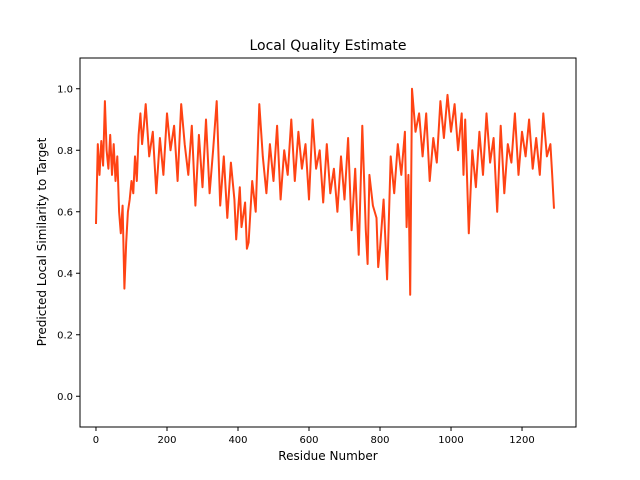  What do you see at coordinates (65, 151) in the screenshot?
I see `y-tick-label: 0.8` at bounding box center [65, 151].